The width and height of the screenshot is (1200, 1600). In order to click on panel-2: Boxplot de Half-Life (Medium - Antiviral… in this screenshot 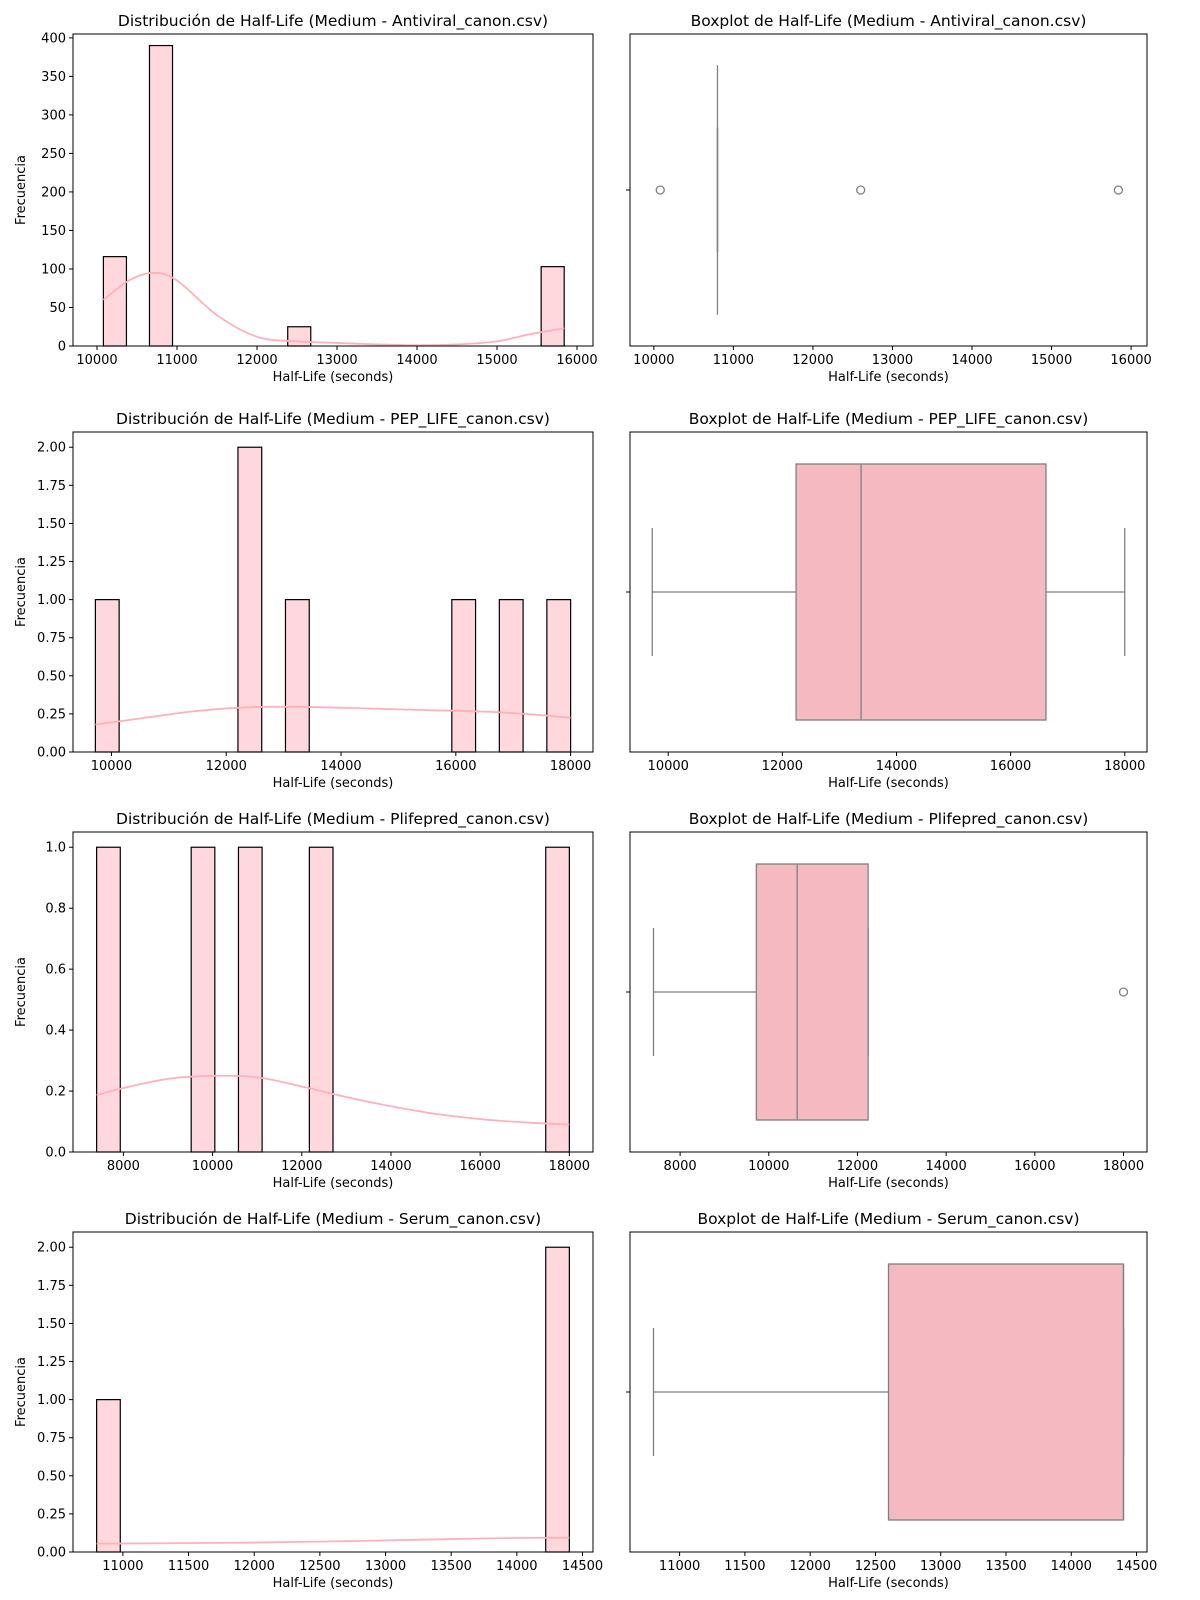, I will do `click(889, 198)`.